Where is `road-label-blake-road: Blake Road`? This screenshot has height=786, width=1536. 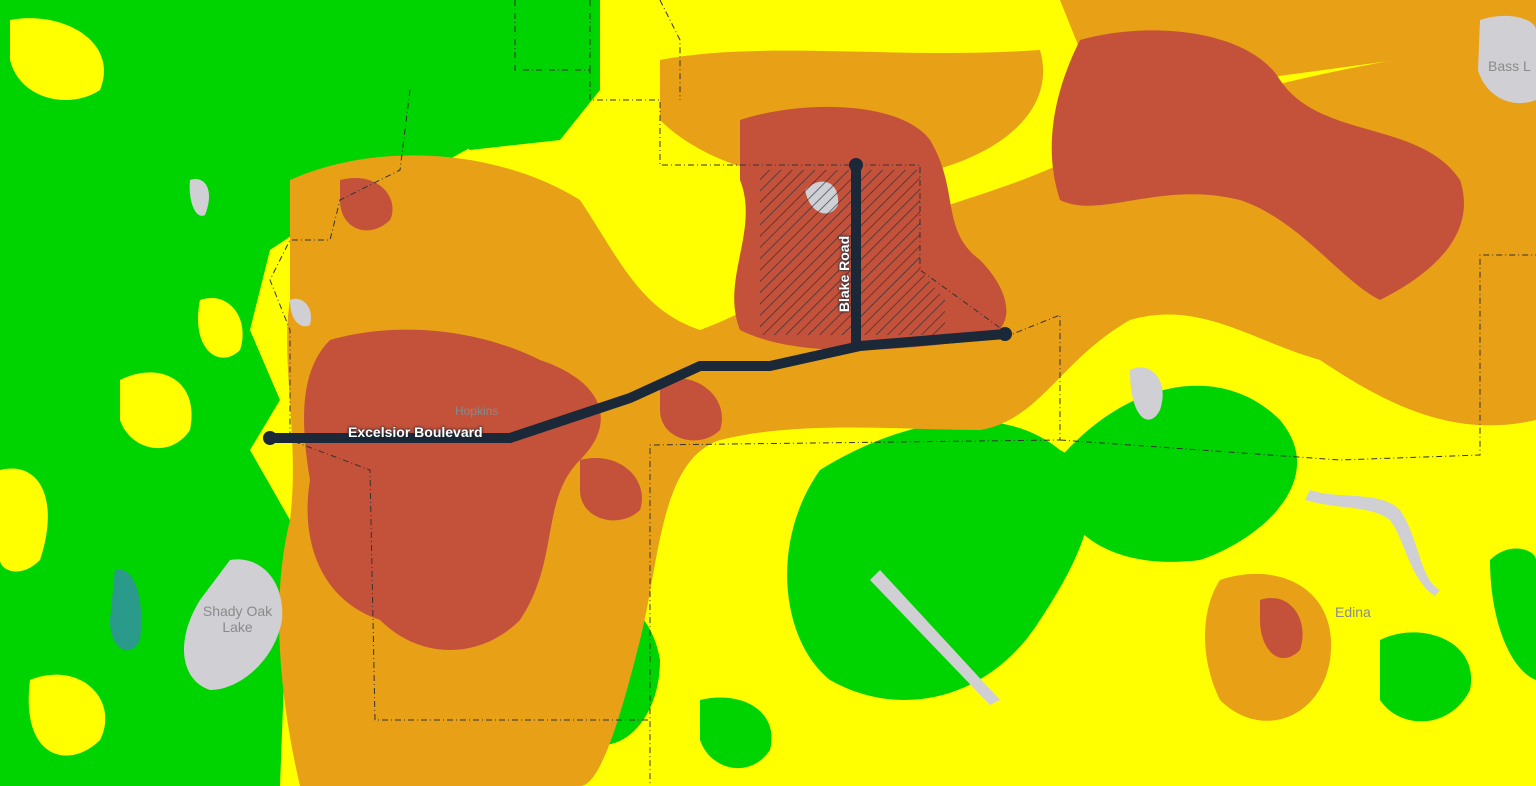 road-label-blake-road: Blake Road is located at coordinates (844, 274).